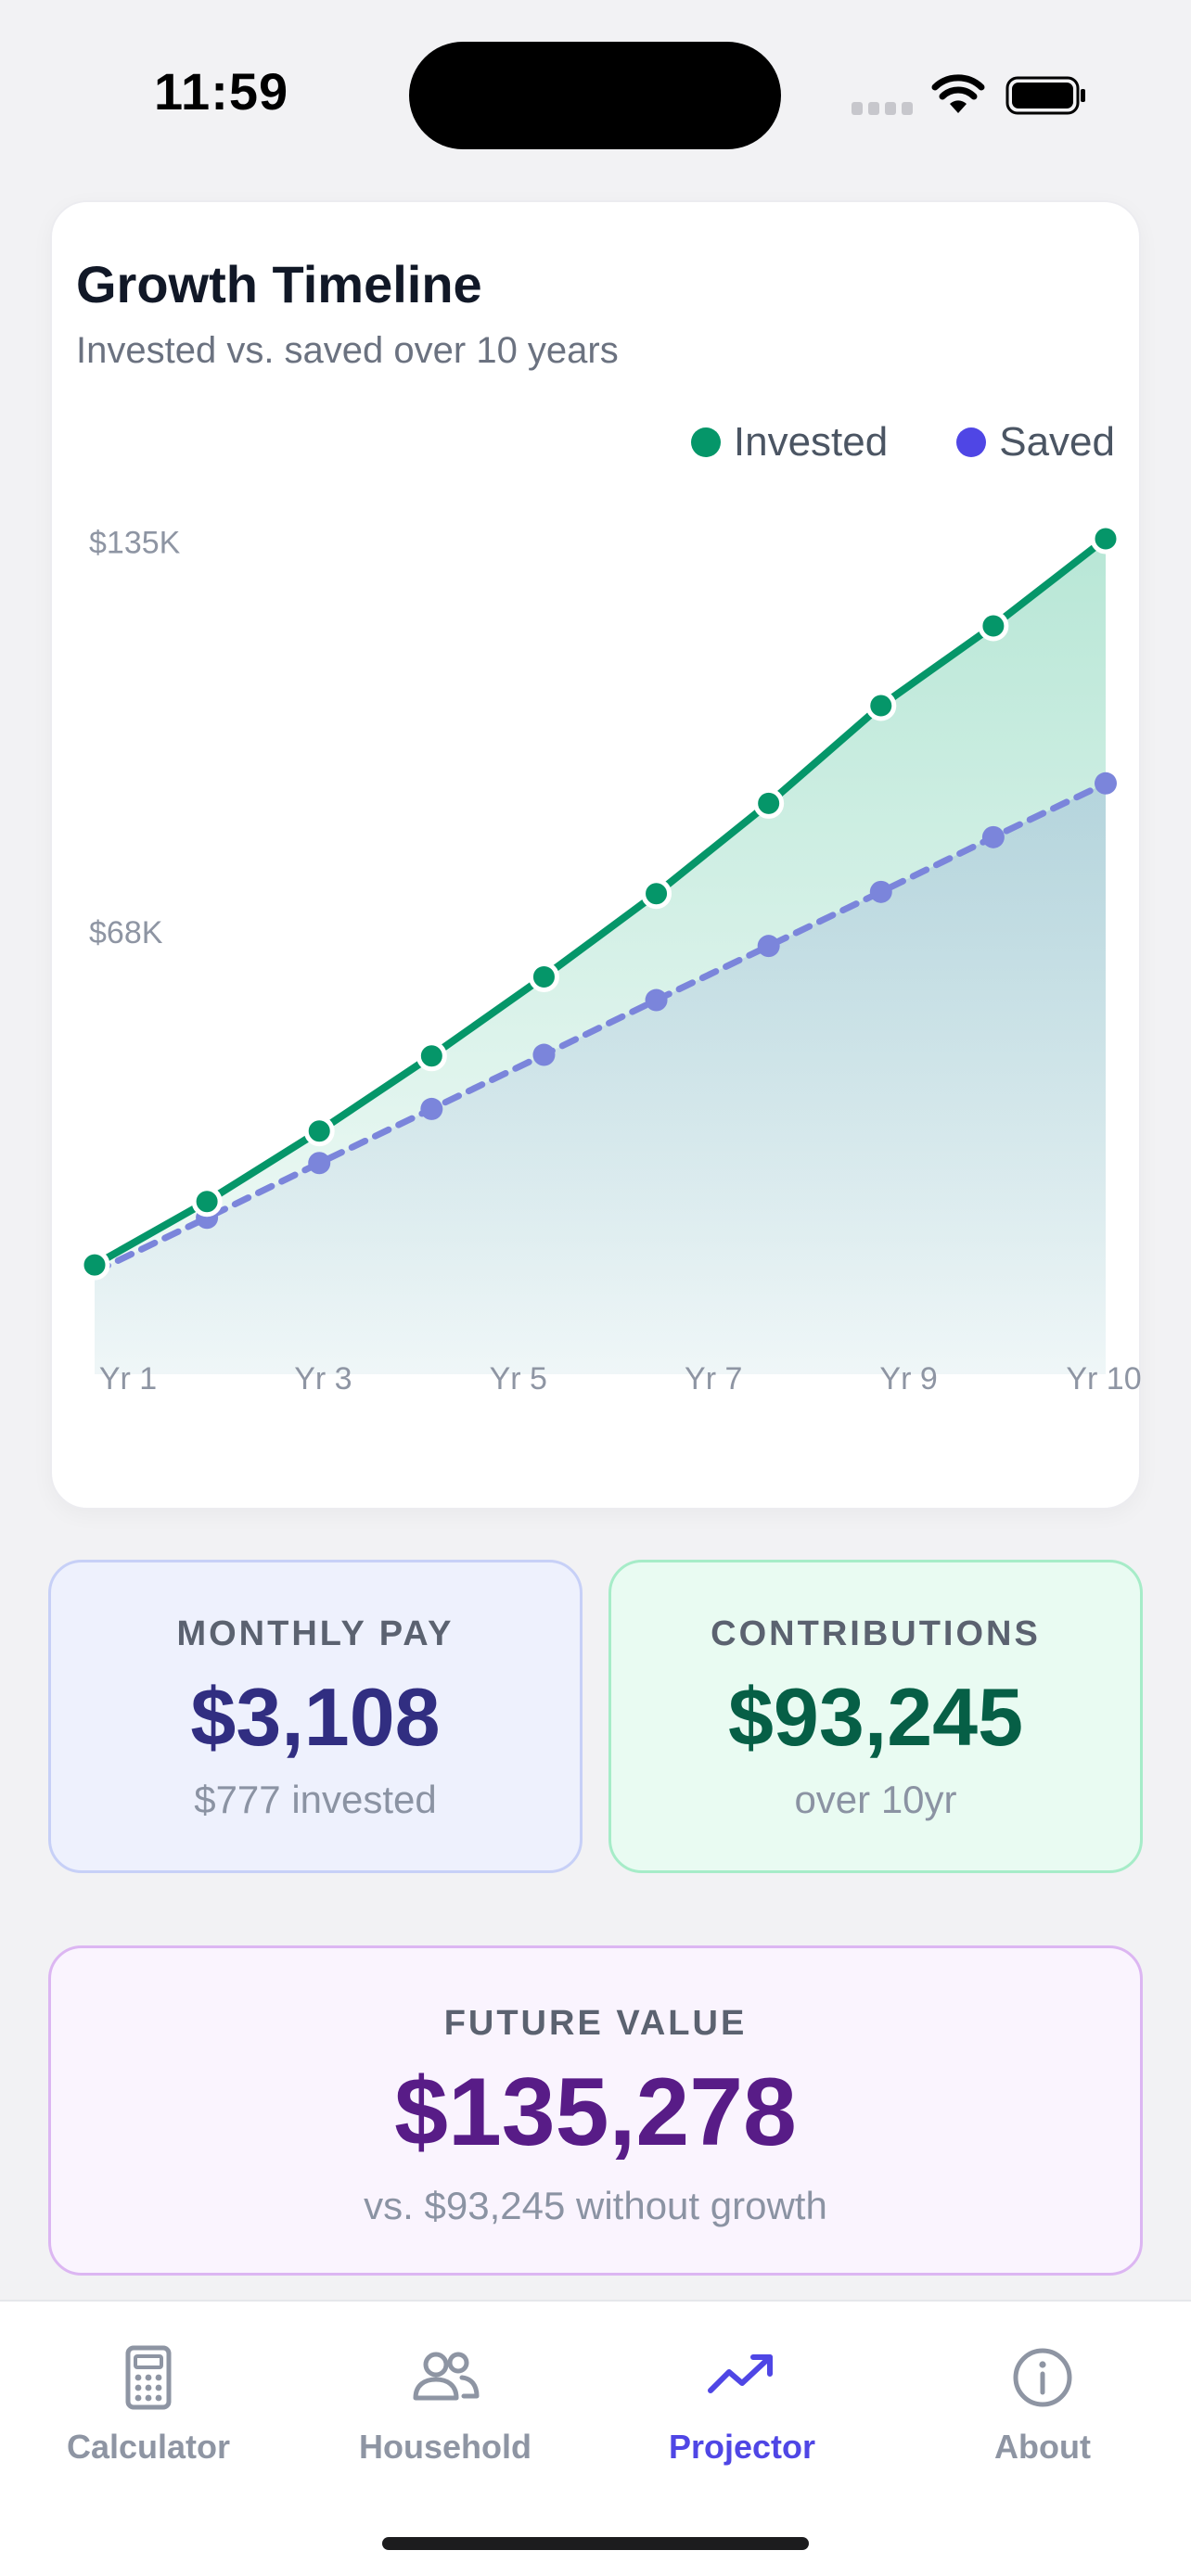  I want to click on status-bar: 11:59, so click(595, 84).